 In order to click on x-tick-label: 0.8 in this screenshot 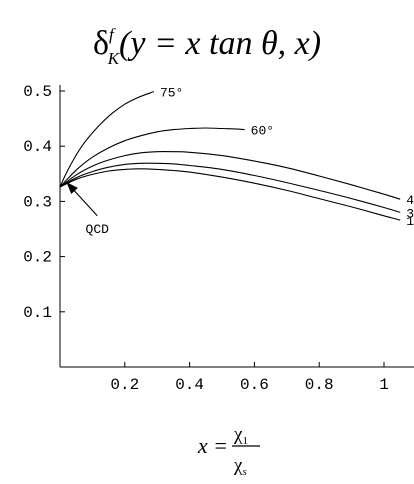, I will do `click(319, 385)`.